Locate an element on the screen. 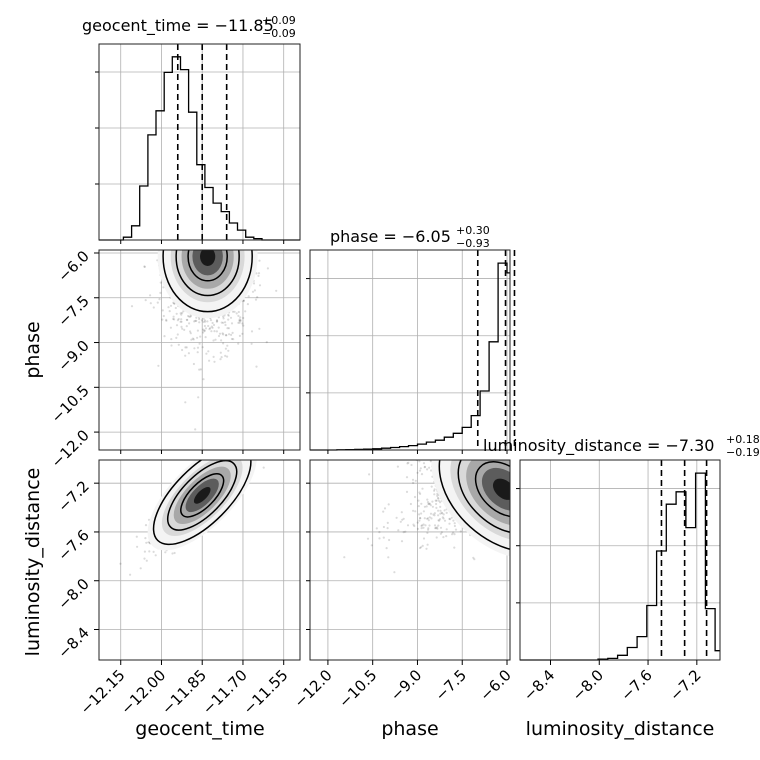 The width and height of the screenshot is (760, 760). ylabel-phase: phase is located at coordinates (33, 349).